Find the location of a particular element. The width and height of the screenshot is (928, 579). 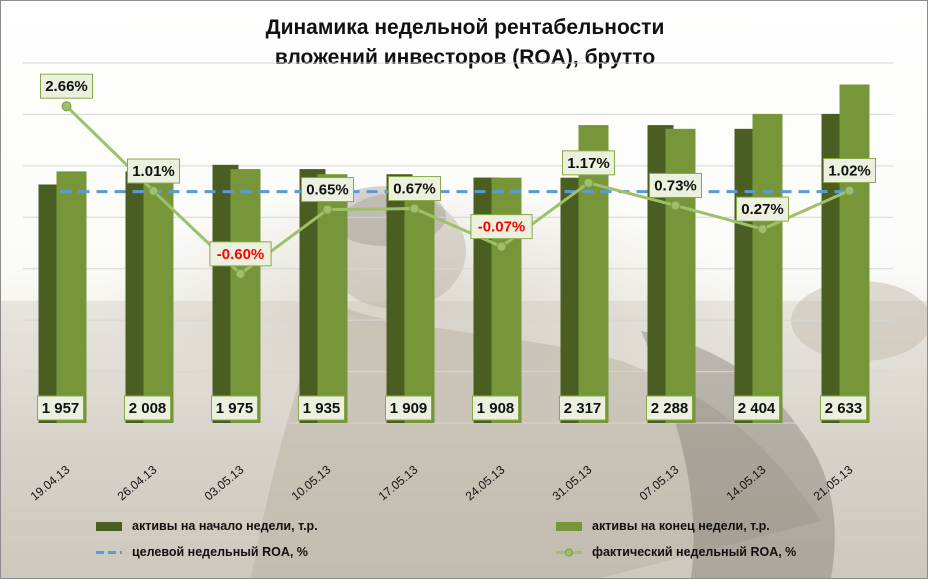

x-tick-label: 24.05.13 is located at coordinates (485, 482).